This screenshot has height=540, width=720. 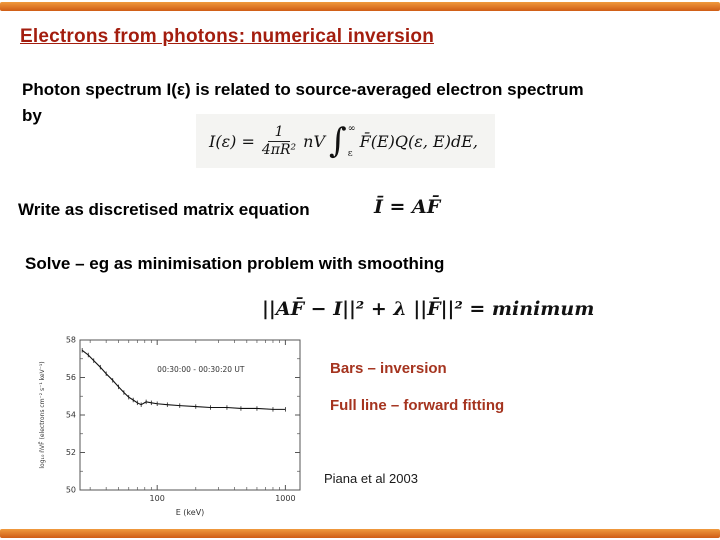 What do you see at coordinates (157, 498) in the screenshot?
I see `svg-text: 100` at bounding box center [157, 498].